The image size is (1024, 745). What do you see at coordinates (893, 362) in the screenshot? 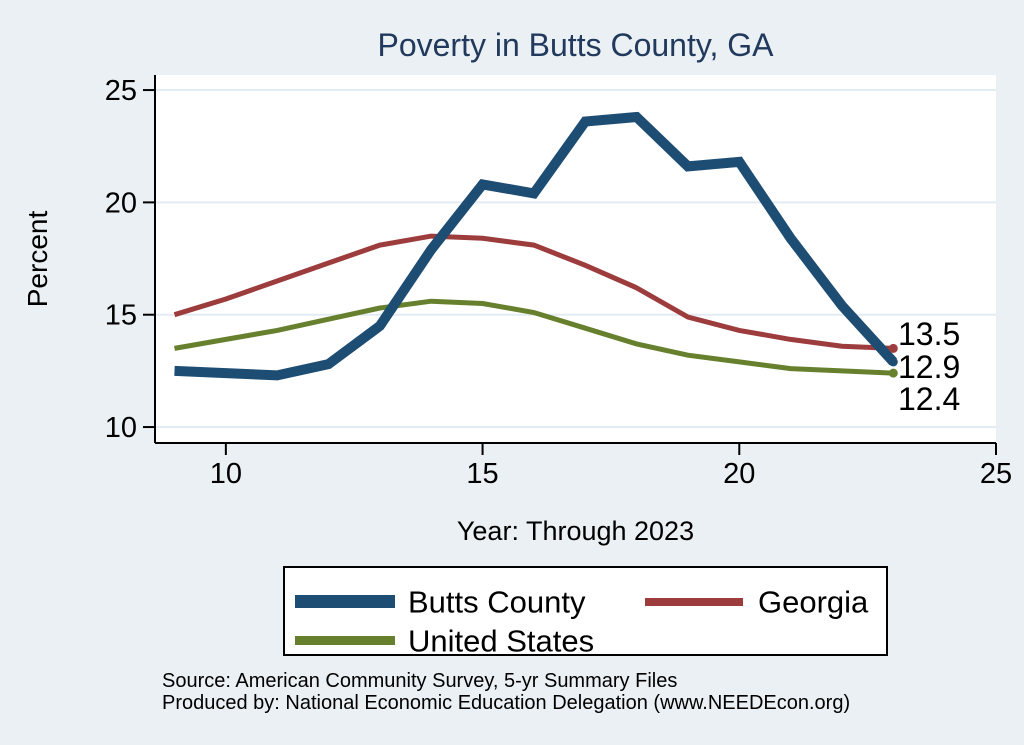
I see `end-marker-butts-county` at bounding box center [893, 362].